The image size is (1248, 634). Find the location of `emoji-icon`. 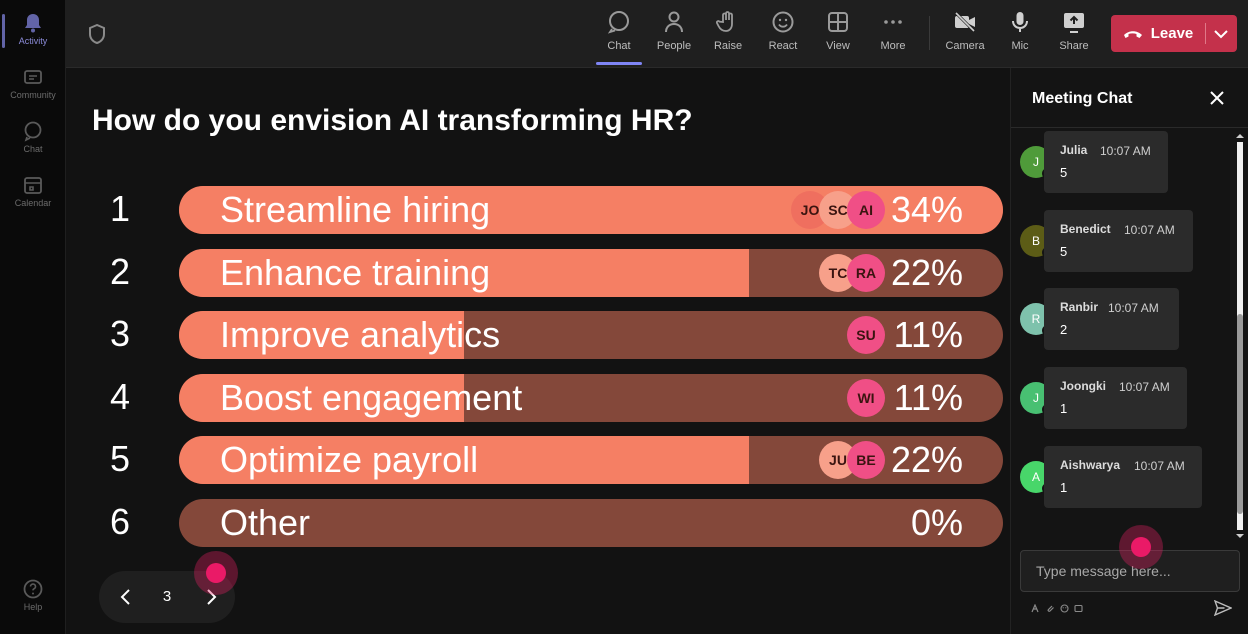

emoji-icon is located at coordinates (1064, 608).